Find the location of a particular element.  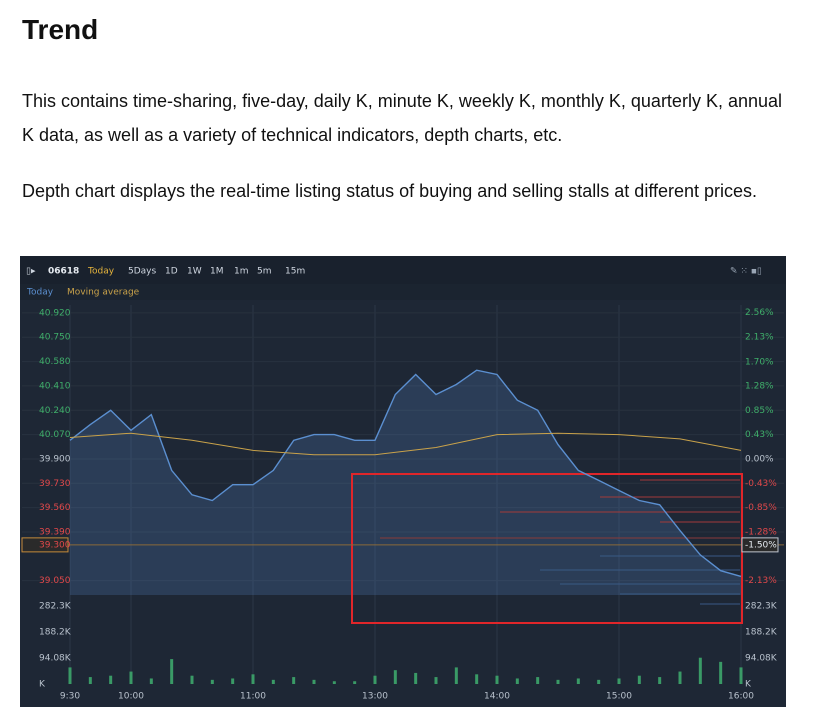

x-tick-label: 10:00 is located at coordinates (131, 697).